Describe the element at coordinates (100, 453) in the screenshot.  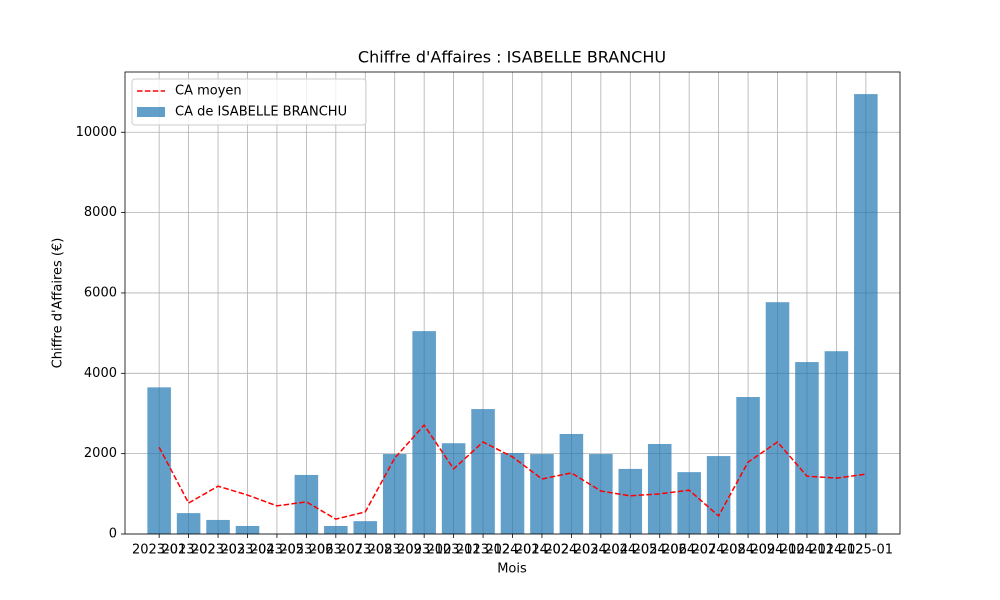
I see `y-tick-label: 2000` at that location.